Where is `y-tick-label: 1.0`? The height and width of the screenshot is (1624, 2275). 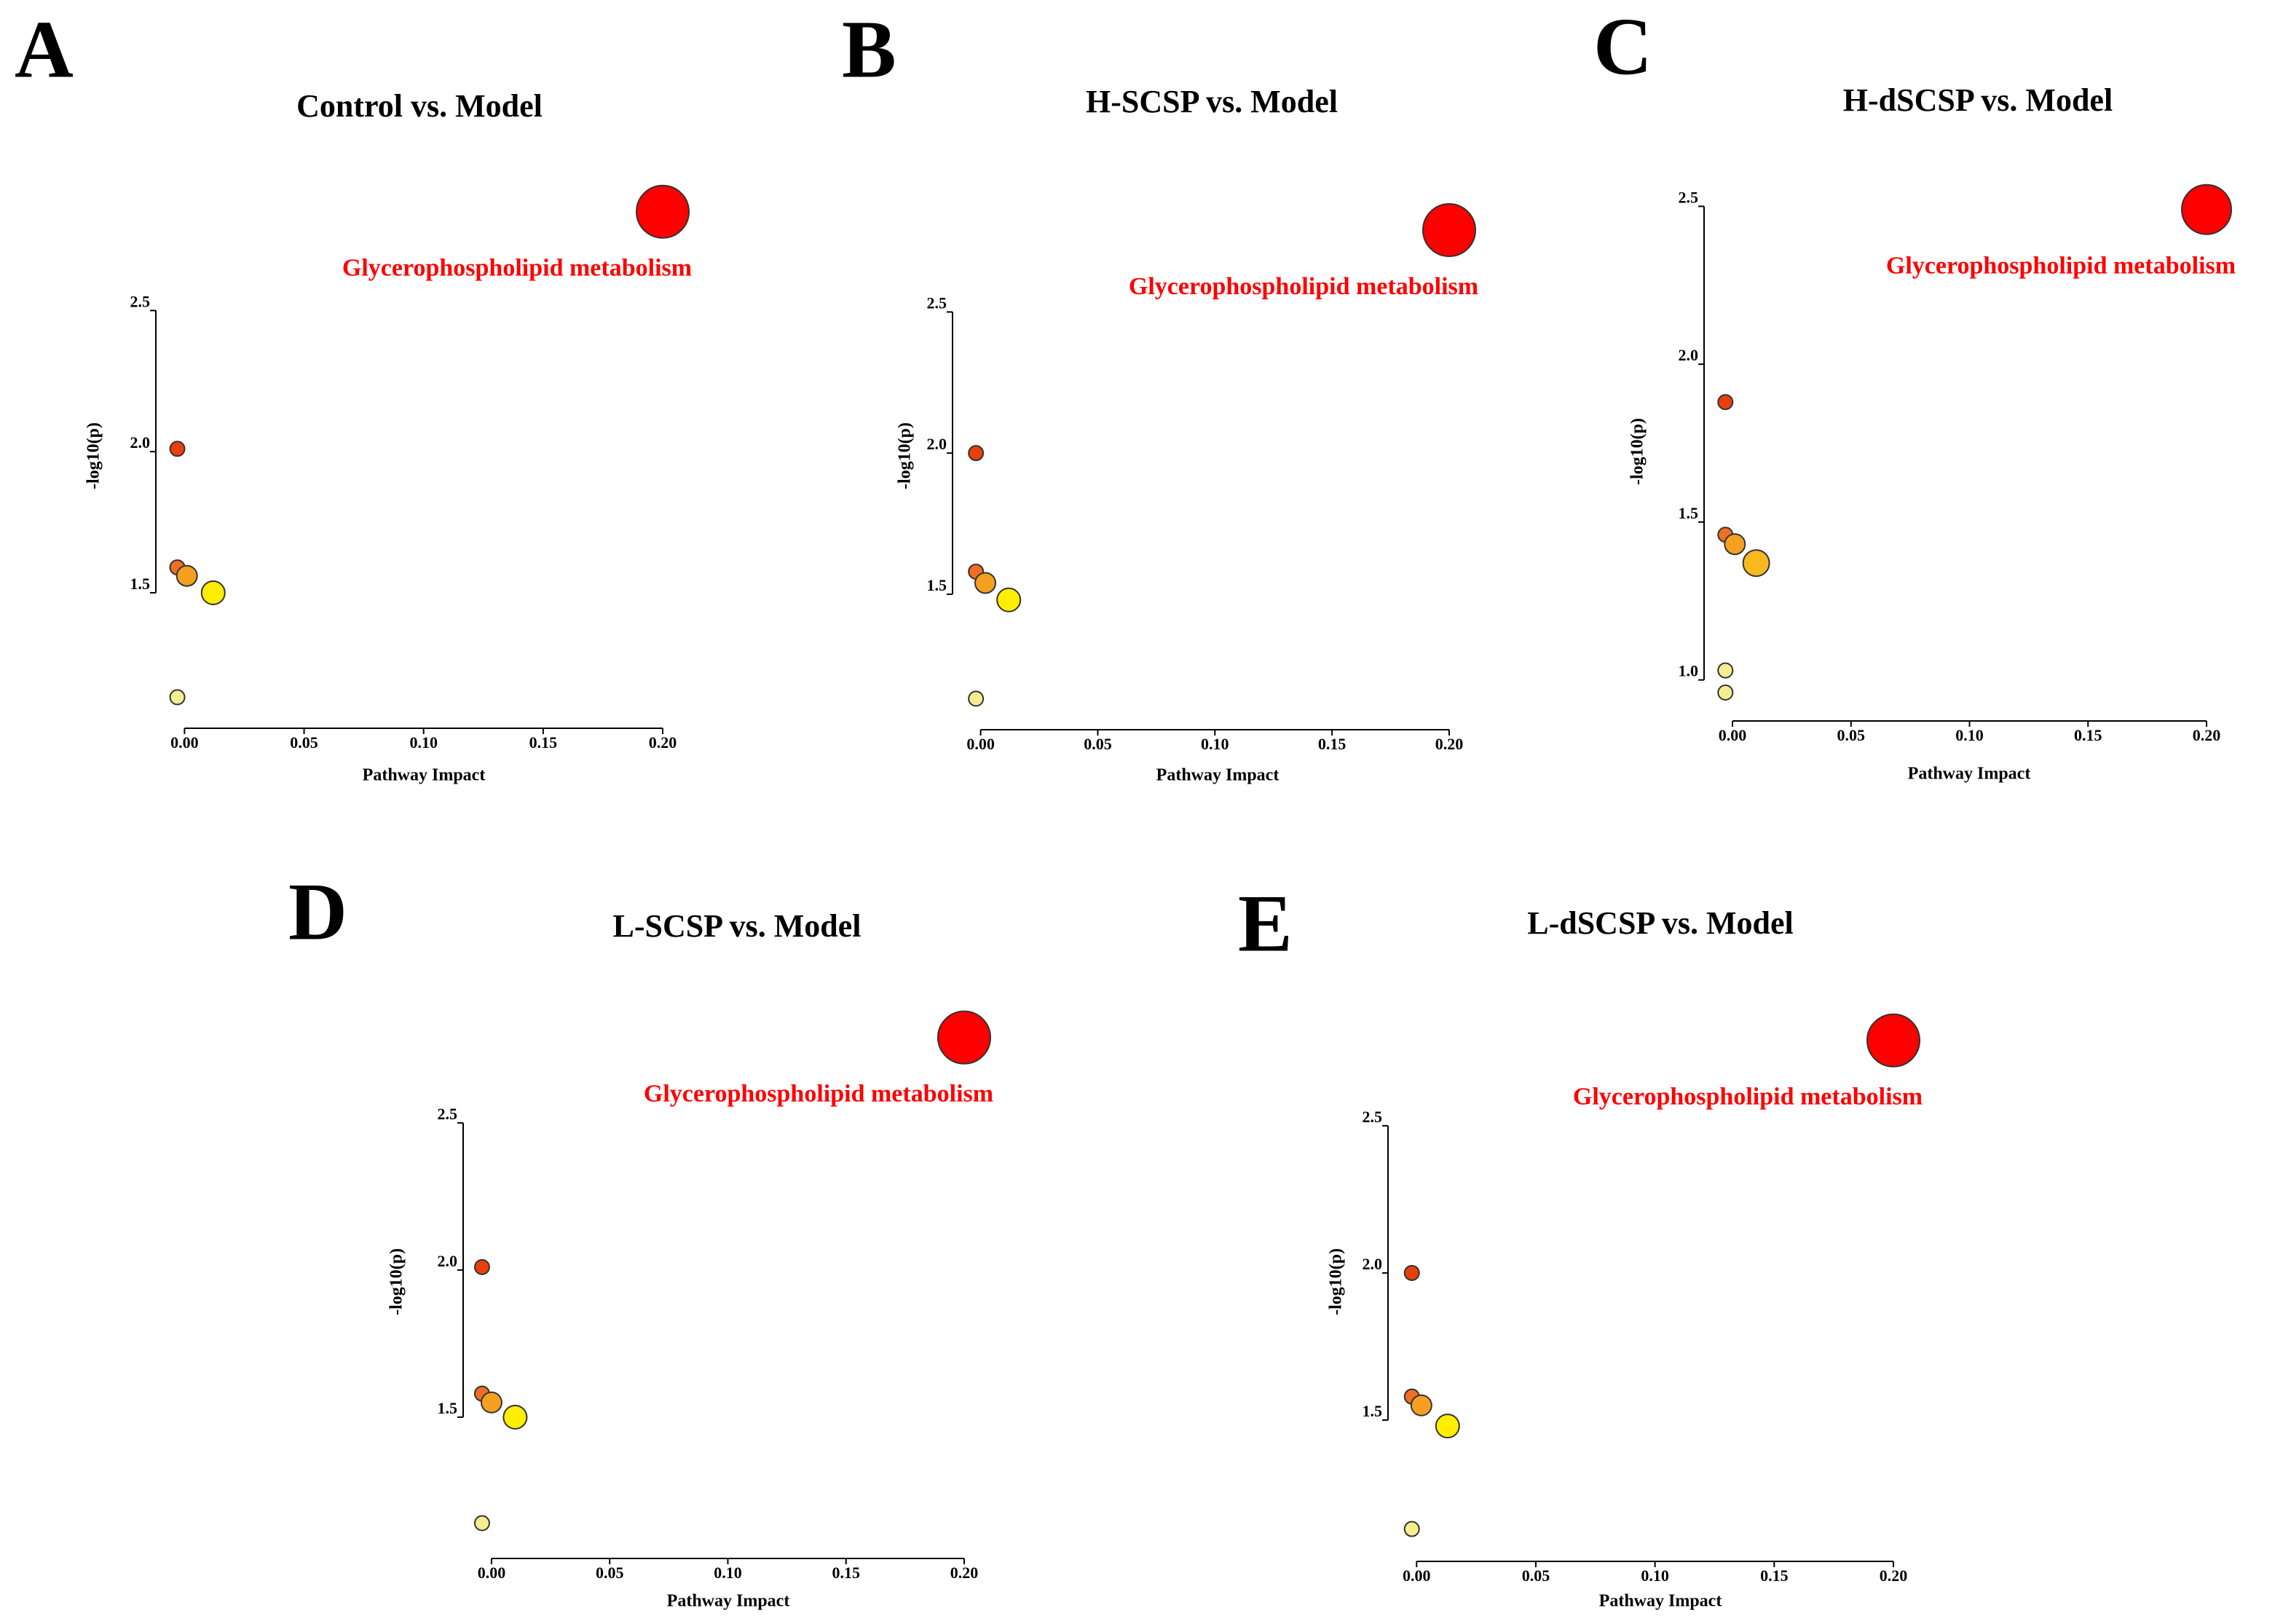 y-tick-label: 1.0 is located at coordinates (1689, 671).